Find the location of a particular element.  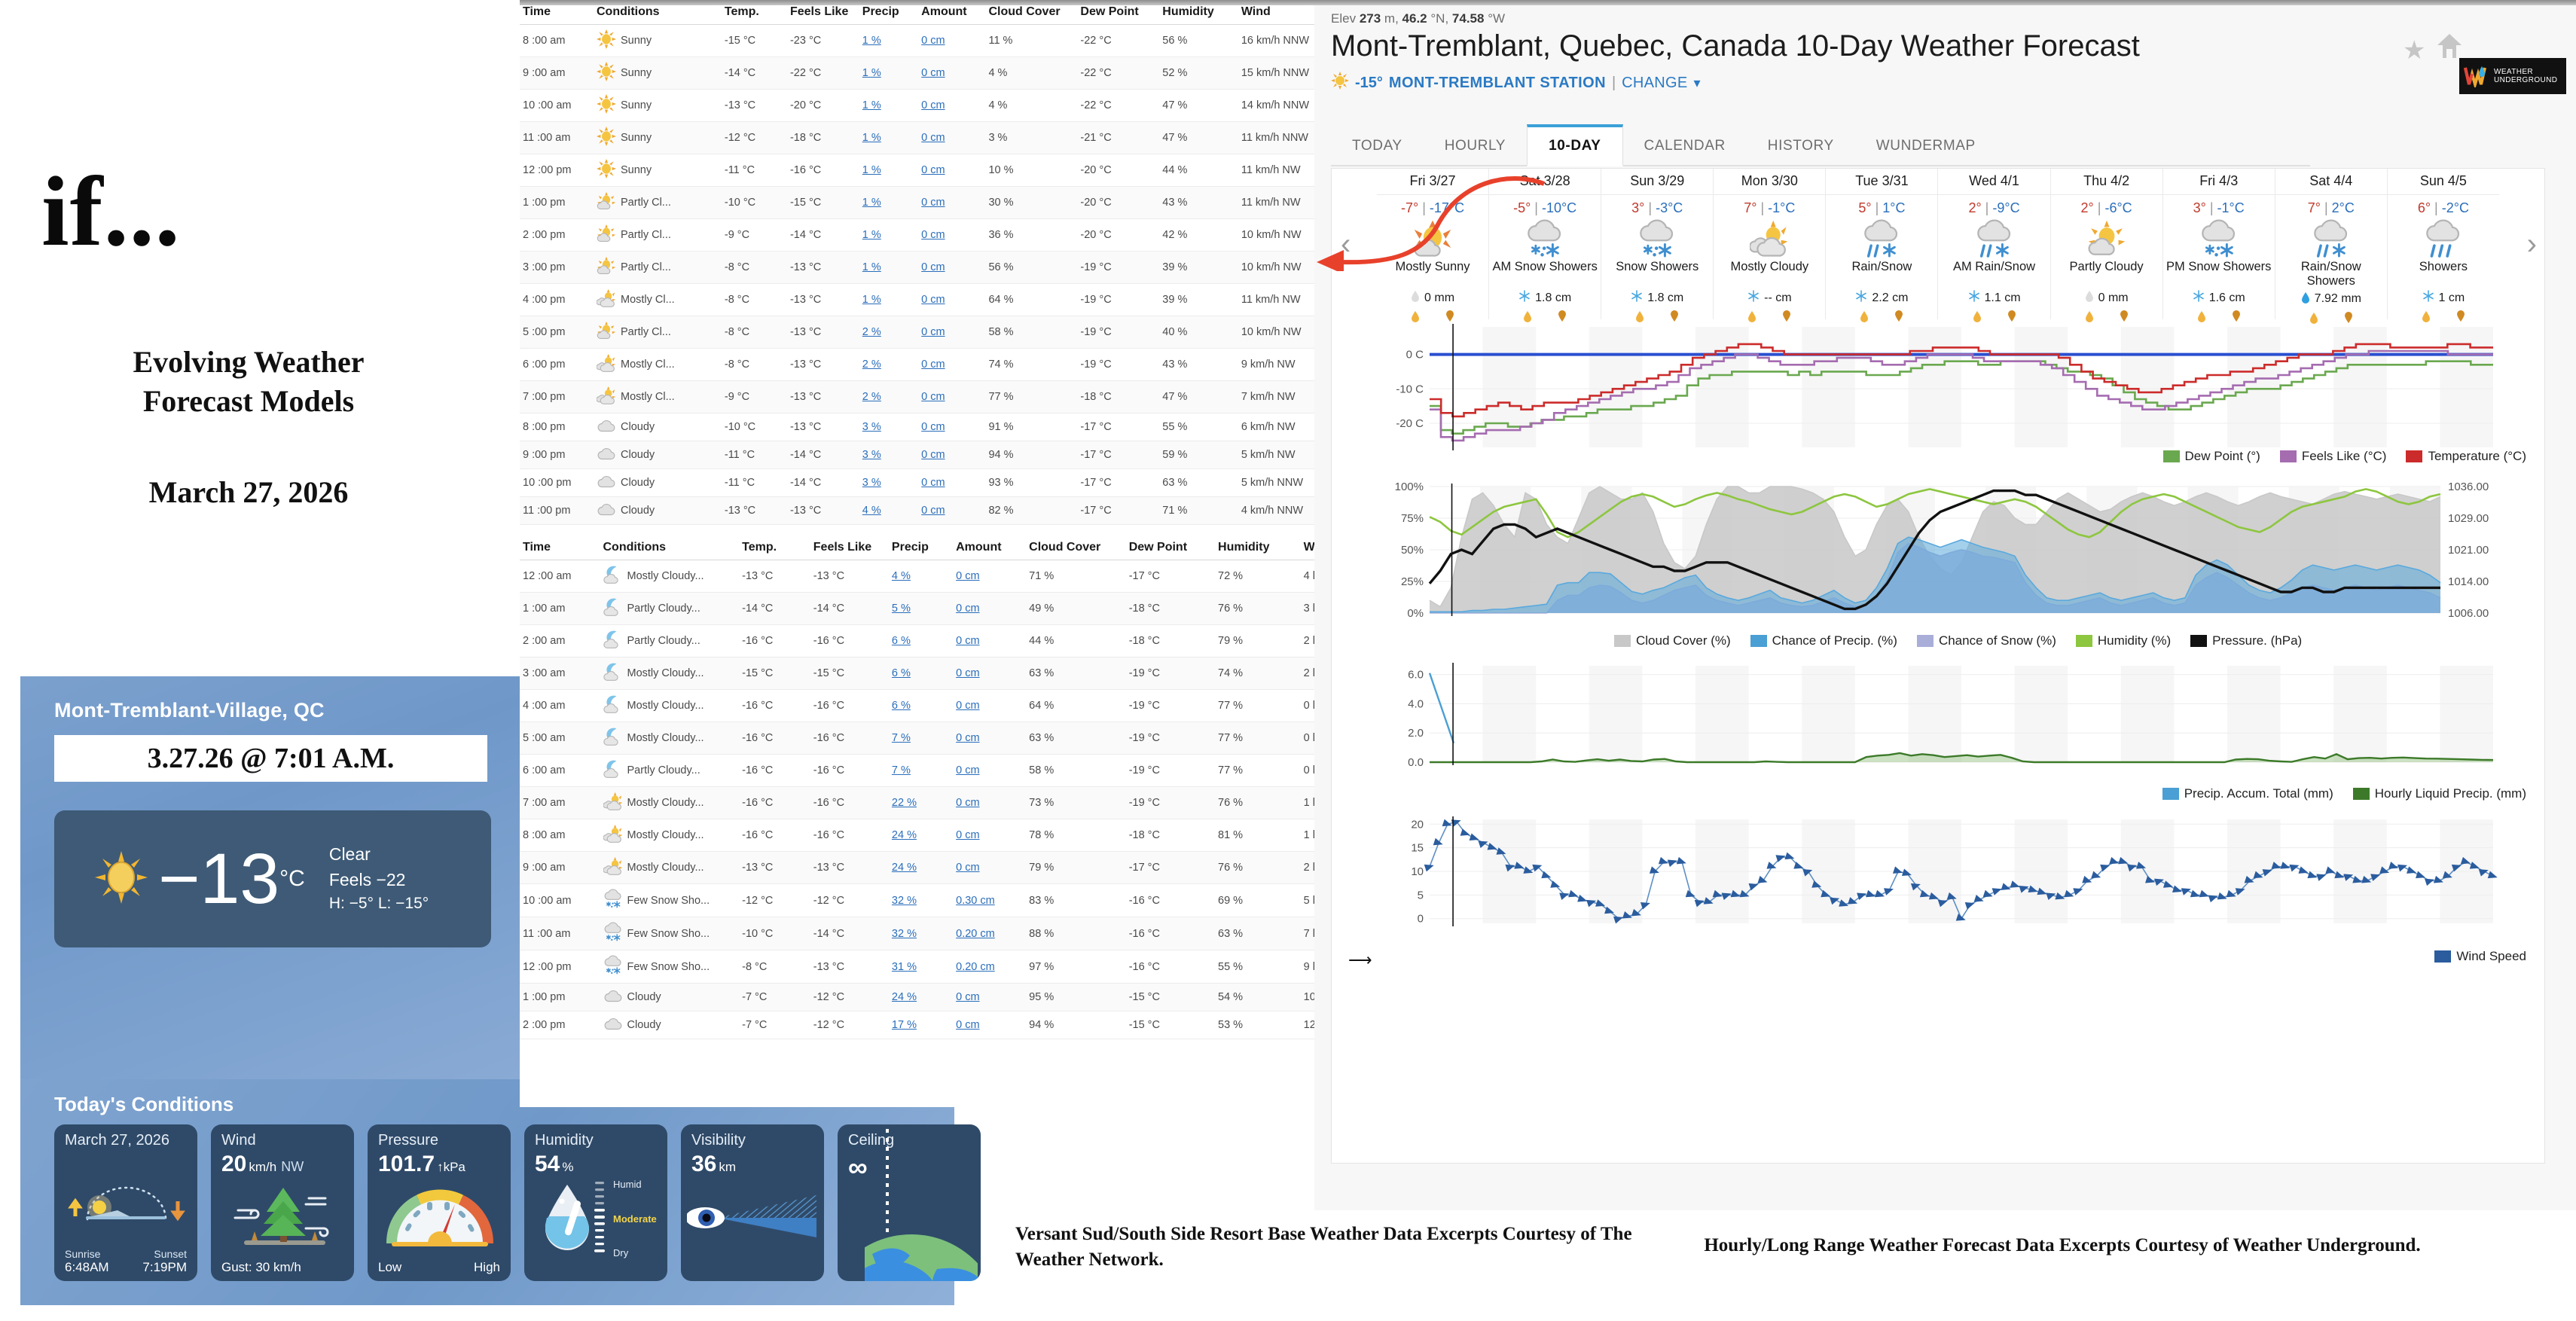

day-card-7: Fri 4/3 3° | -1°C PM Snow Showers 1.6 cm is located at coordinates (2219, 245).